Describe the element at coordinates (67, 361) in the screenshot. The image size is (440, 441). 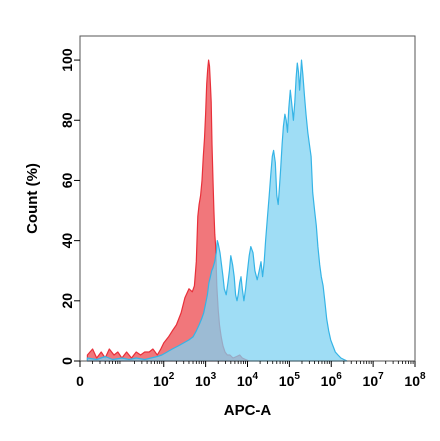
I see `y-tick-label: 0` at that location.